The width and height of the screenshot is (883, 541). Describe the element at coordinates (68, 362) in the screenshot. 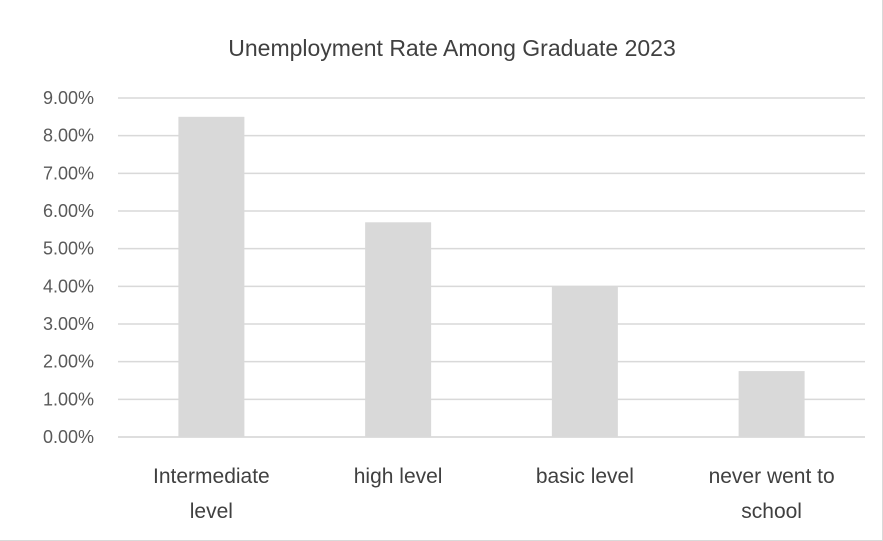

I see `y-tick-label: 2.00%` at that location.